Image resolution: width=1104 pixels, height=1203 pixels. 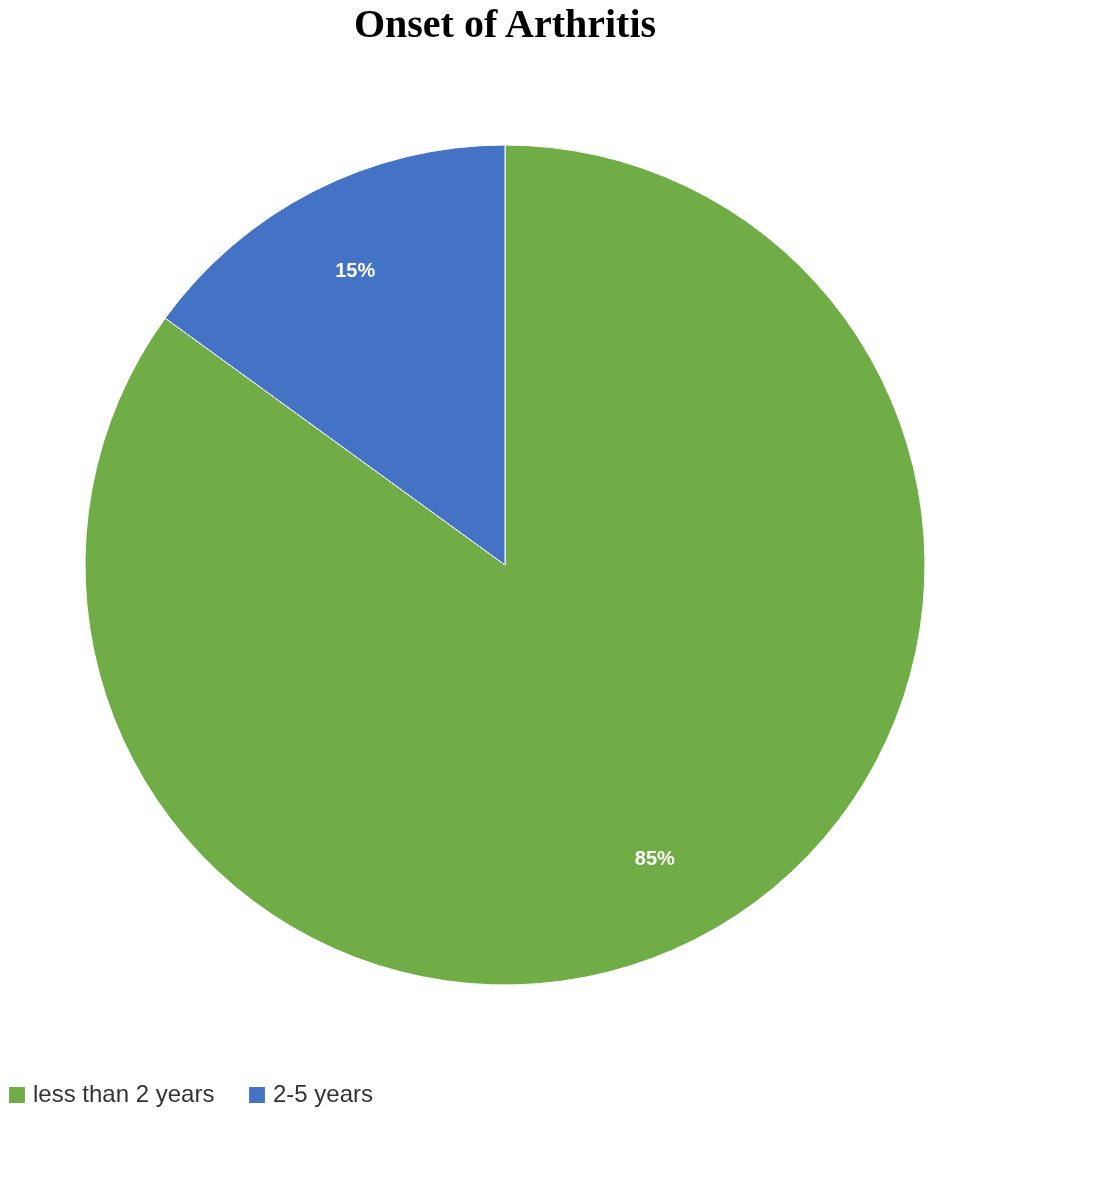 What do you see at coordinates (124, 1093) in the screenshot?
I see `legend-label: less than 2 years` at bounding box center [124, 1093].